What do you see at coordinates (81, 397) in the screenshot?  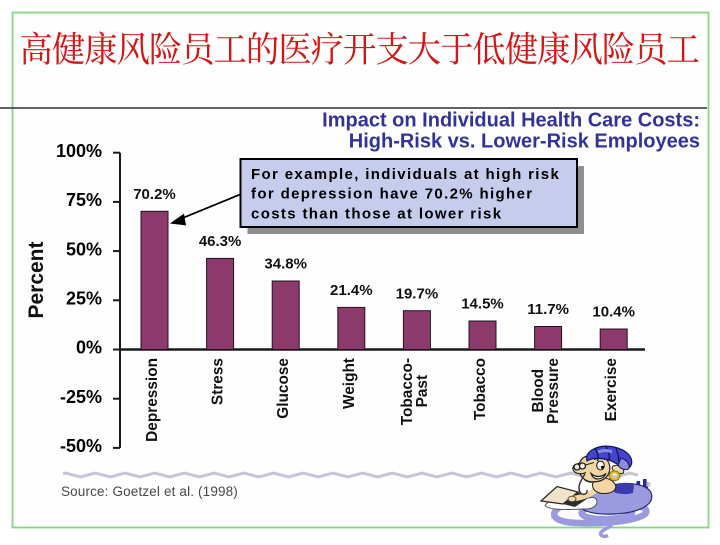 I see `svg-text: -25%` at bounding box center [81, 397].